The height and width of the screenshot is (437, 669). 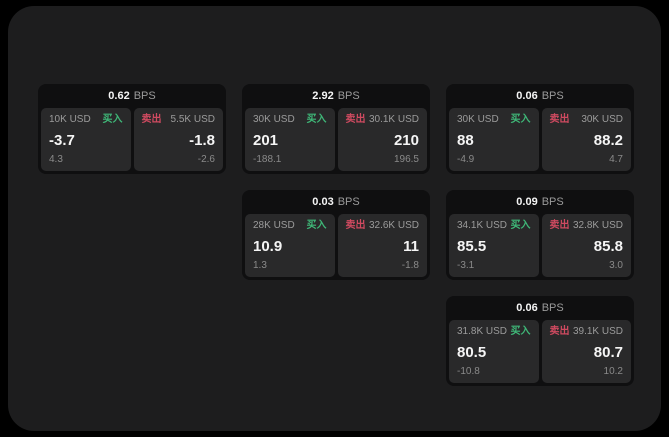 What do you see at coordinates (613, 371) in the screenshot?
I see `sell-delta-value: 10.2` at bounding box center [613, 371].